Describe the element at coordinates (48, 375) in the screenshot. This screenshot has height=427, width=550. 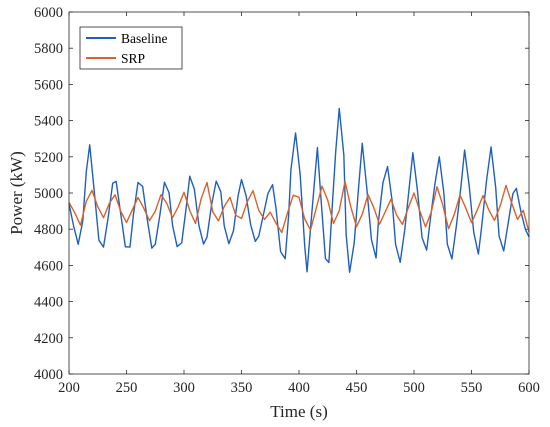
I see `y-tick-label: 4000` at that location.